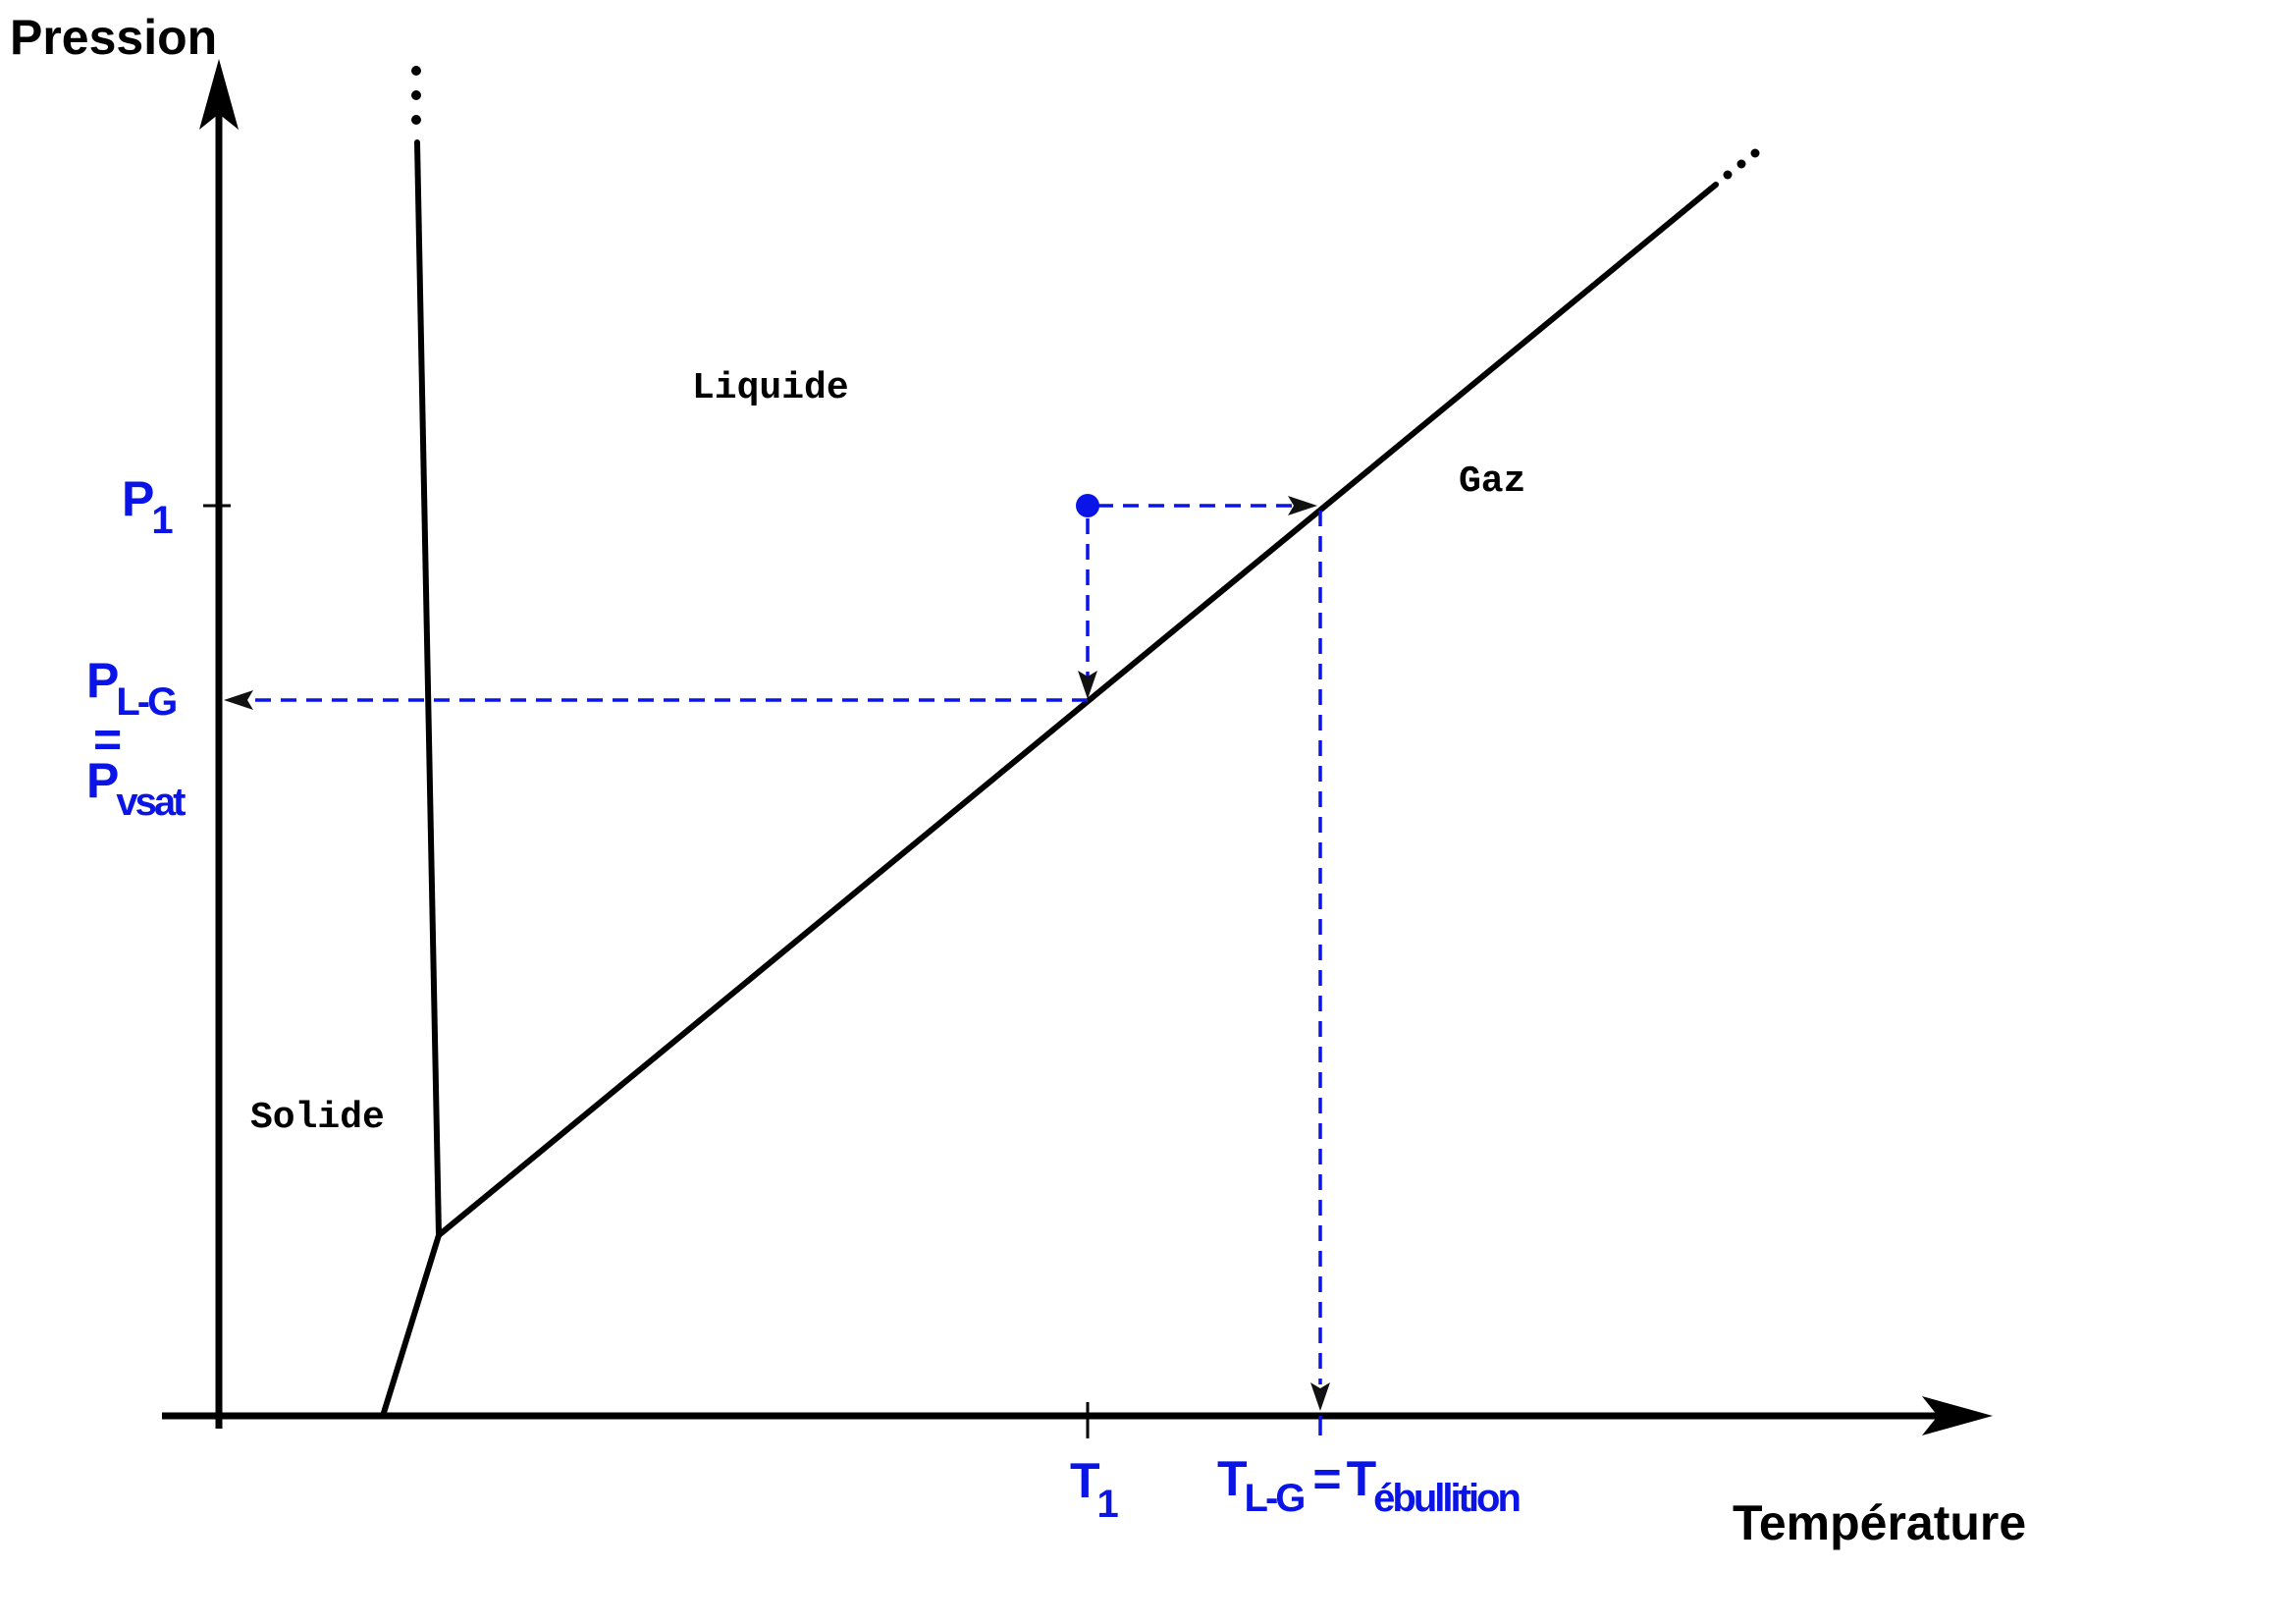  I want to click on region-gas-label: Gaz, so click(1492, 481).